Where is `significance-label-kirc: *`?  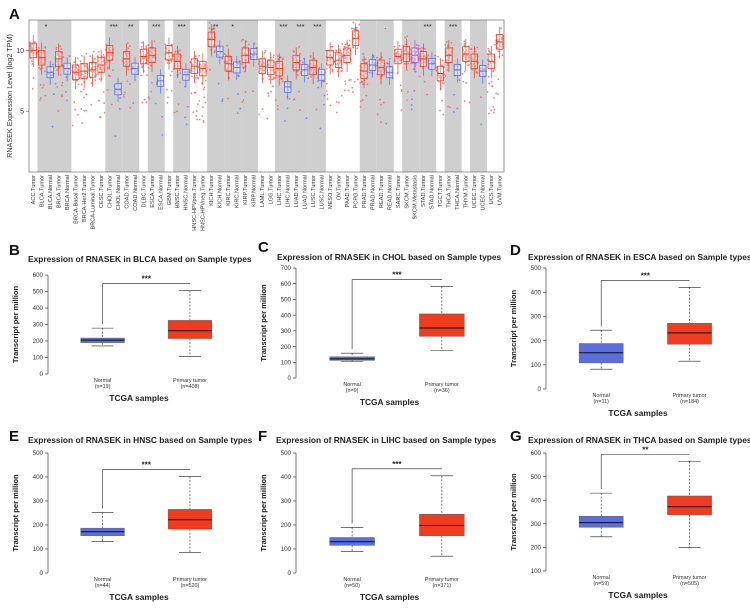
significance-label-kirc: * is located at coordinates (232, 27).